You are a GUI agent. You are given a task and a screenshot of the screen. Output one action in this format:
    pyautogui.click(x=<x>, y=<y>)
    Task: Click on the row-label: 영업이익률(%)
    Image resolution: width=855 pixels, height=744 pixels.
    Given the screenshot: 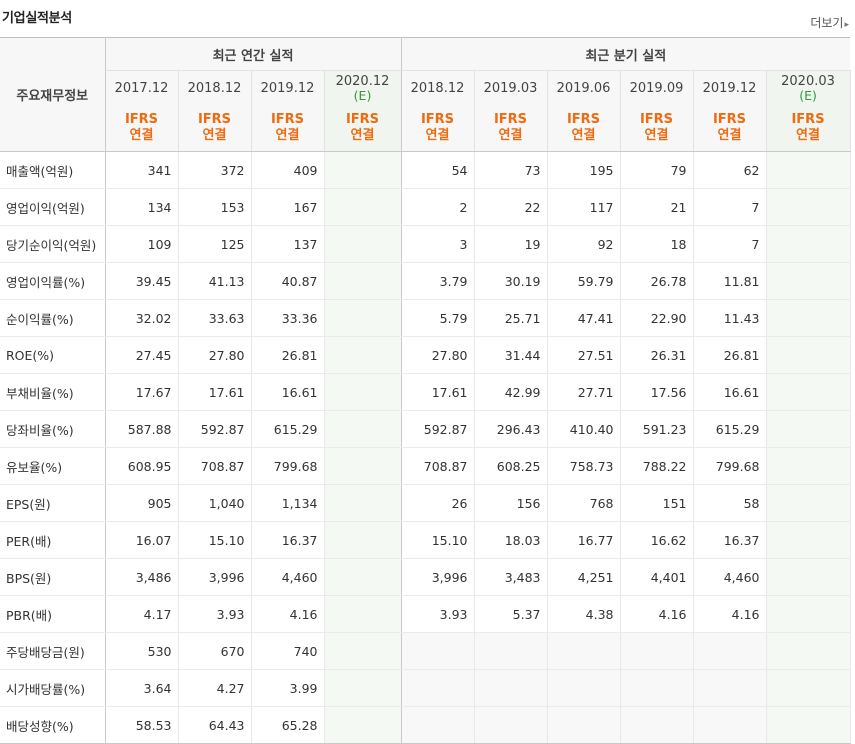 What is the action you would take?
    pyautogui.click(x=53, y=281)
    